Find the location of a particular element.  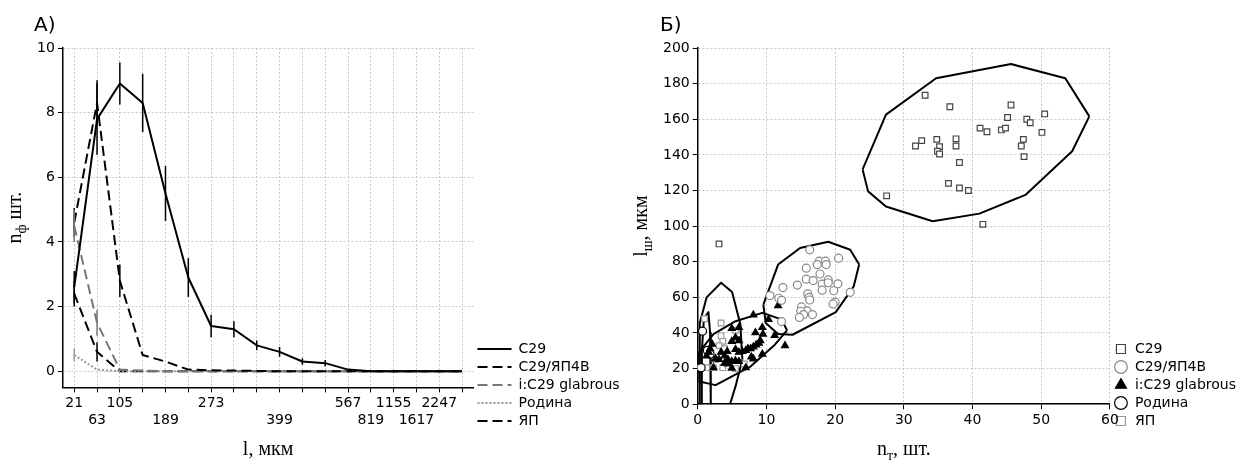

y-tick-label: 200 is located at coordinates (676, 46).